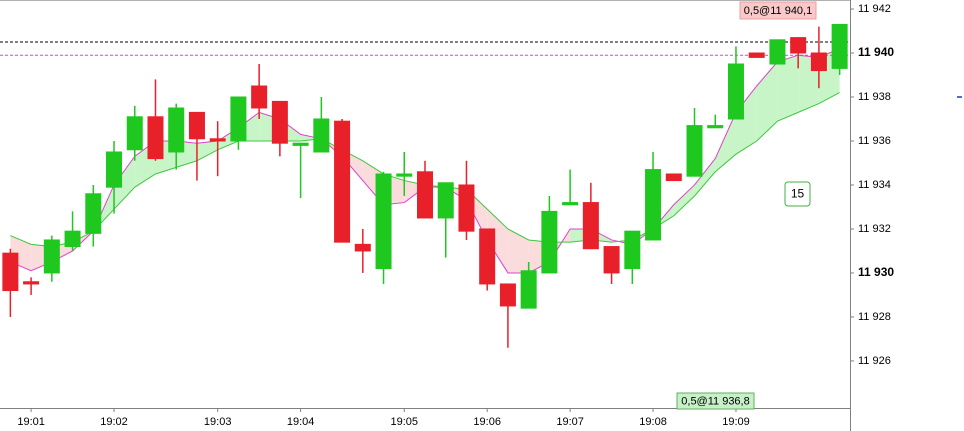 Image resolution: width=964 pixels, height=431 pixels. I want to click on x-tick-label: 19:08, so click(653, 422).